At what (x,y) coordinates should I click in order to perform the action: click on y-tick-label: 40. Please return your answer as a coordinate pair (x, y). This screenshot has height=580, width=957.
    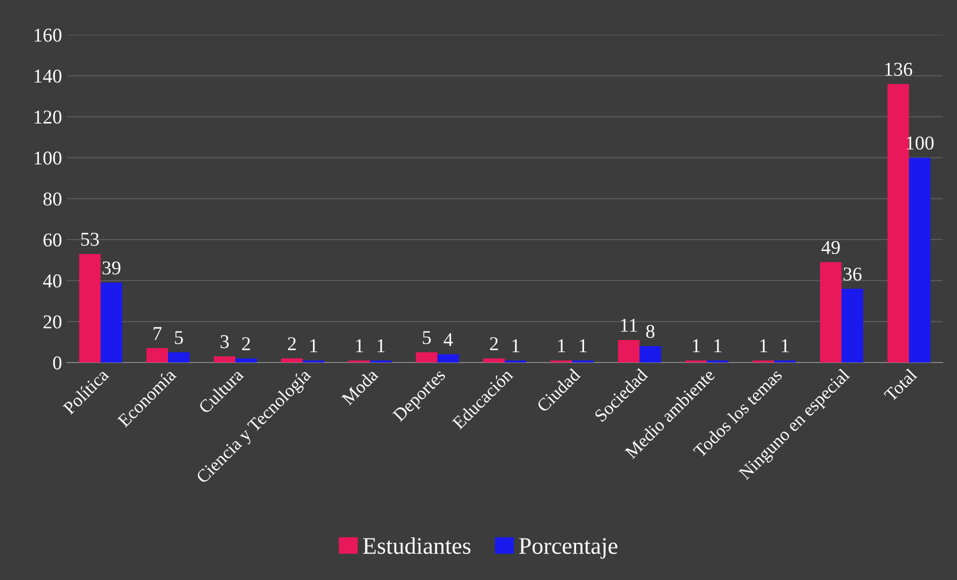
    Looking at the image, I should click on (52, 281).